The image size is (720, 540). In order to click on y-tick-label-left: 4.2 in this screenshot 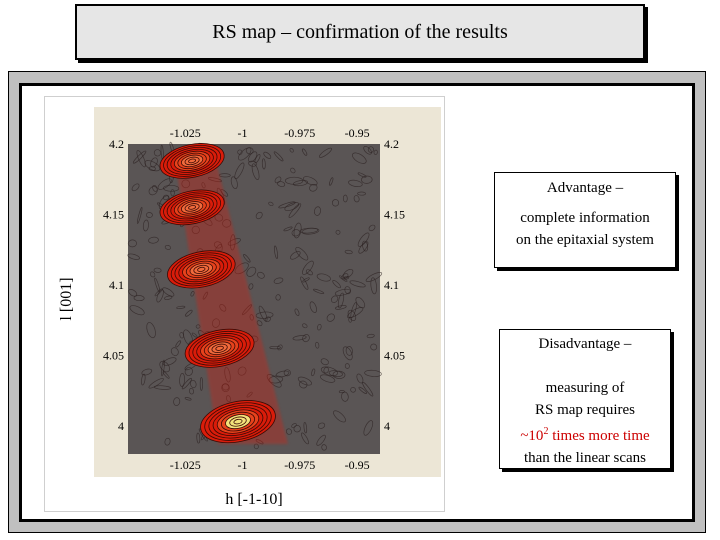, I will do `click(116, 144)`.